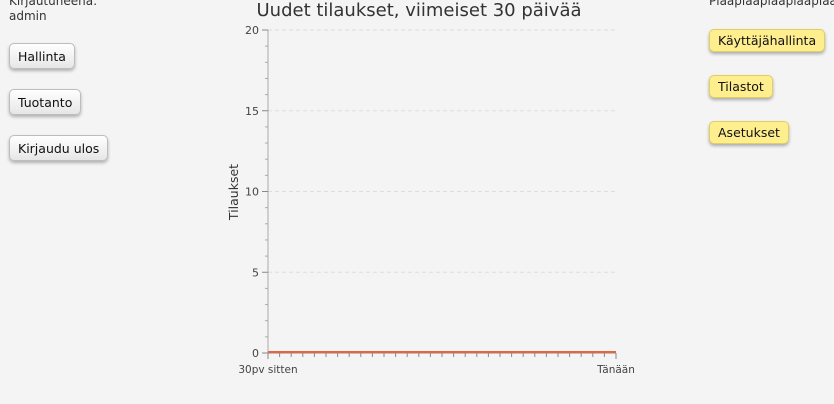 This screenshot has width=834, height=404. I want to click on right-panel-text: Plaaplaaplaaplaaplaa, so click(771, 4).